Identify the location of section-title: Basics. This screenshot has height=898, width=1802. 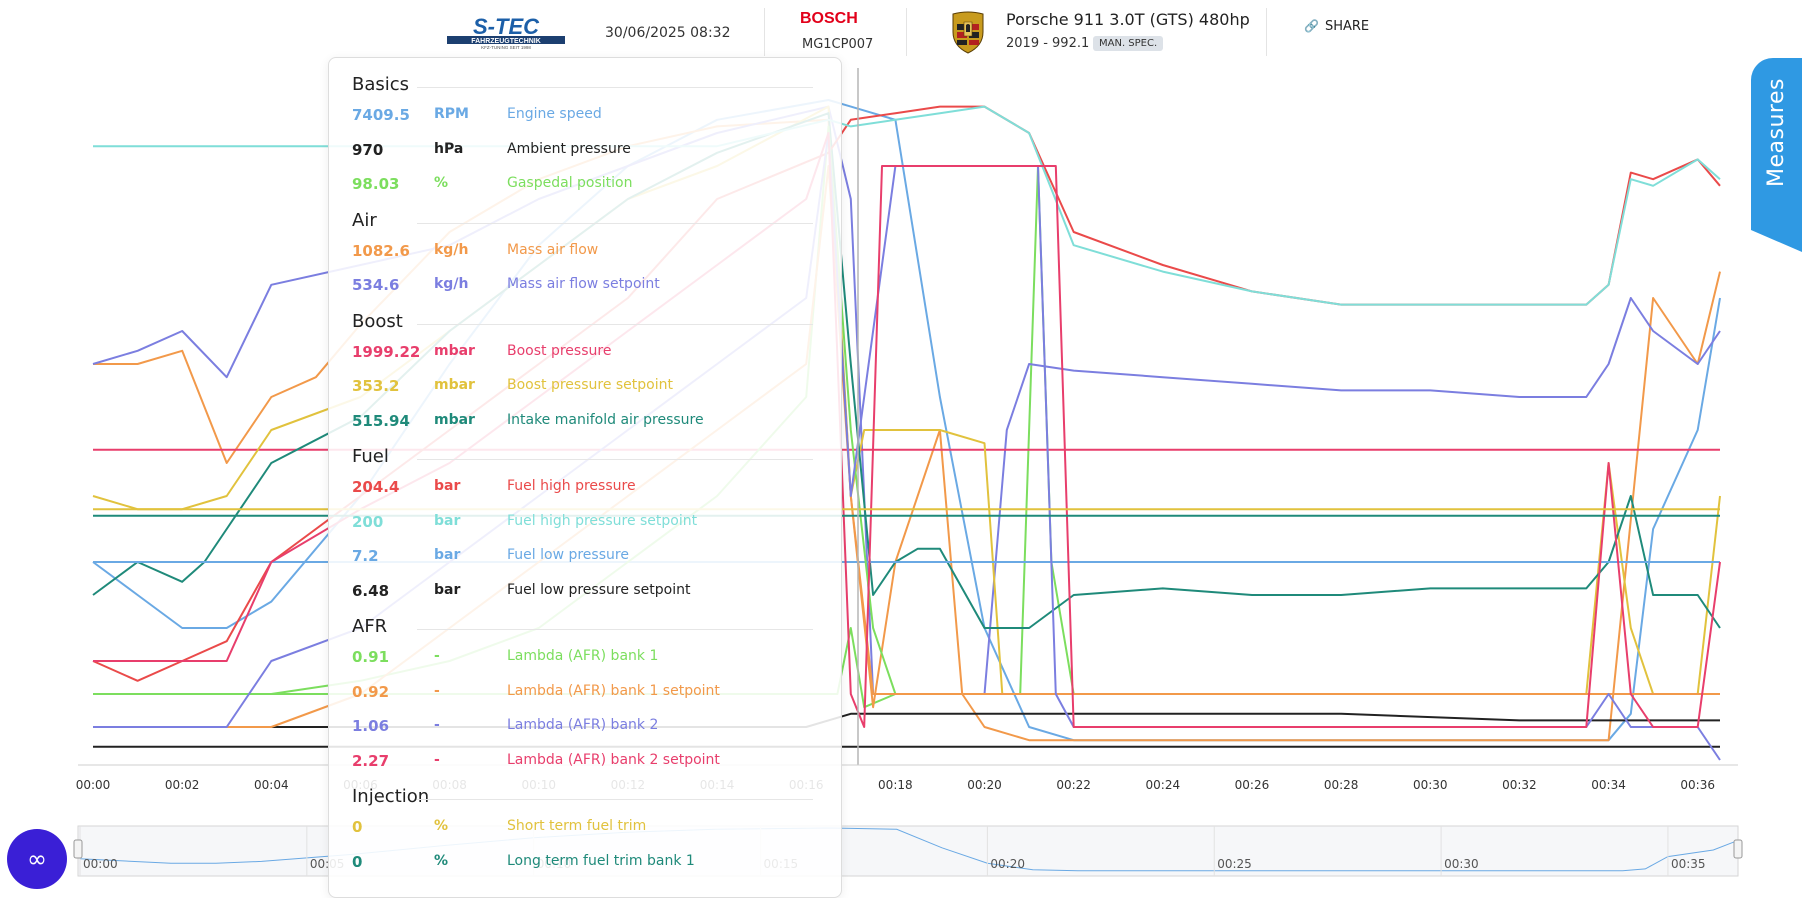
(381, 84).